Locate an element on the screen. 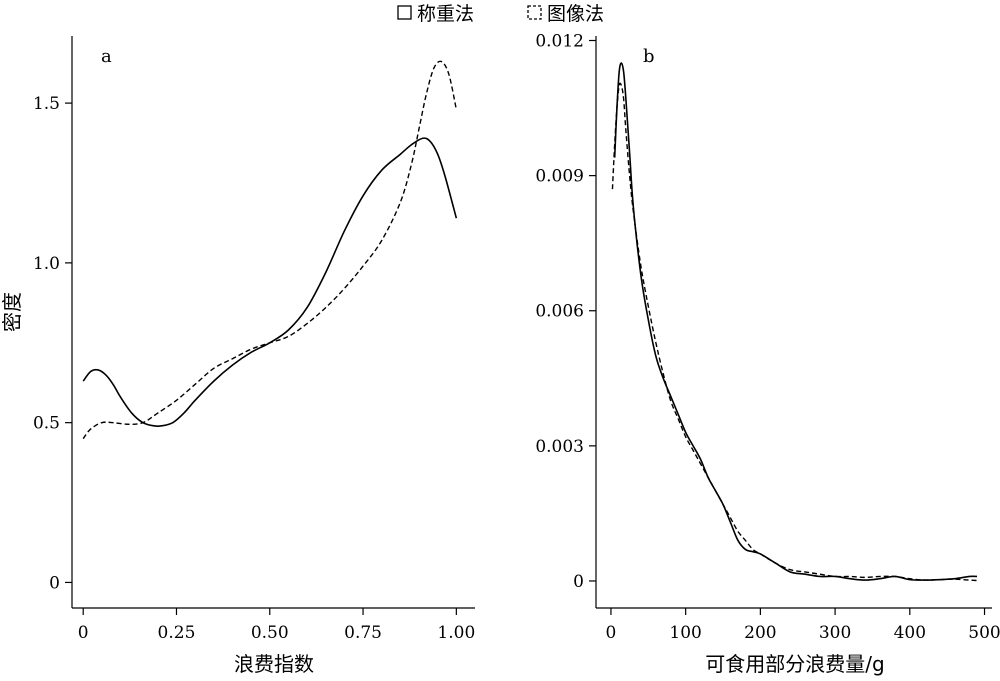 This screenshot has height=681, width=1000. panel-b-y-tick-label: 0.009 is located at coordinates (559, 177).